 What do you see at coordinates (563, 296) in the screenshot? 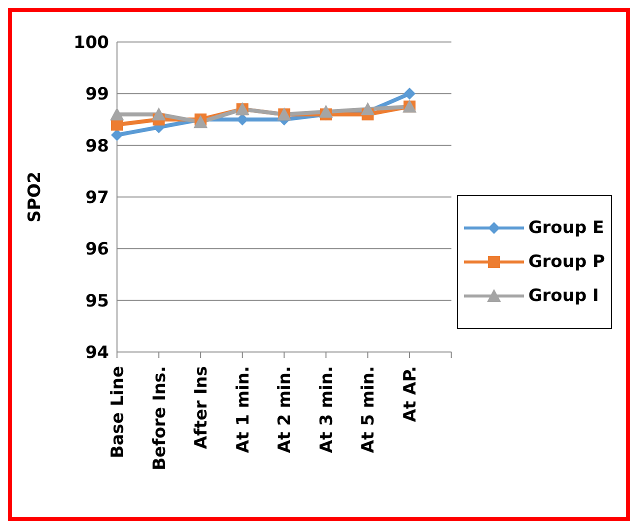
I see `legend-label: Group I` at bounding box center [563, 296].